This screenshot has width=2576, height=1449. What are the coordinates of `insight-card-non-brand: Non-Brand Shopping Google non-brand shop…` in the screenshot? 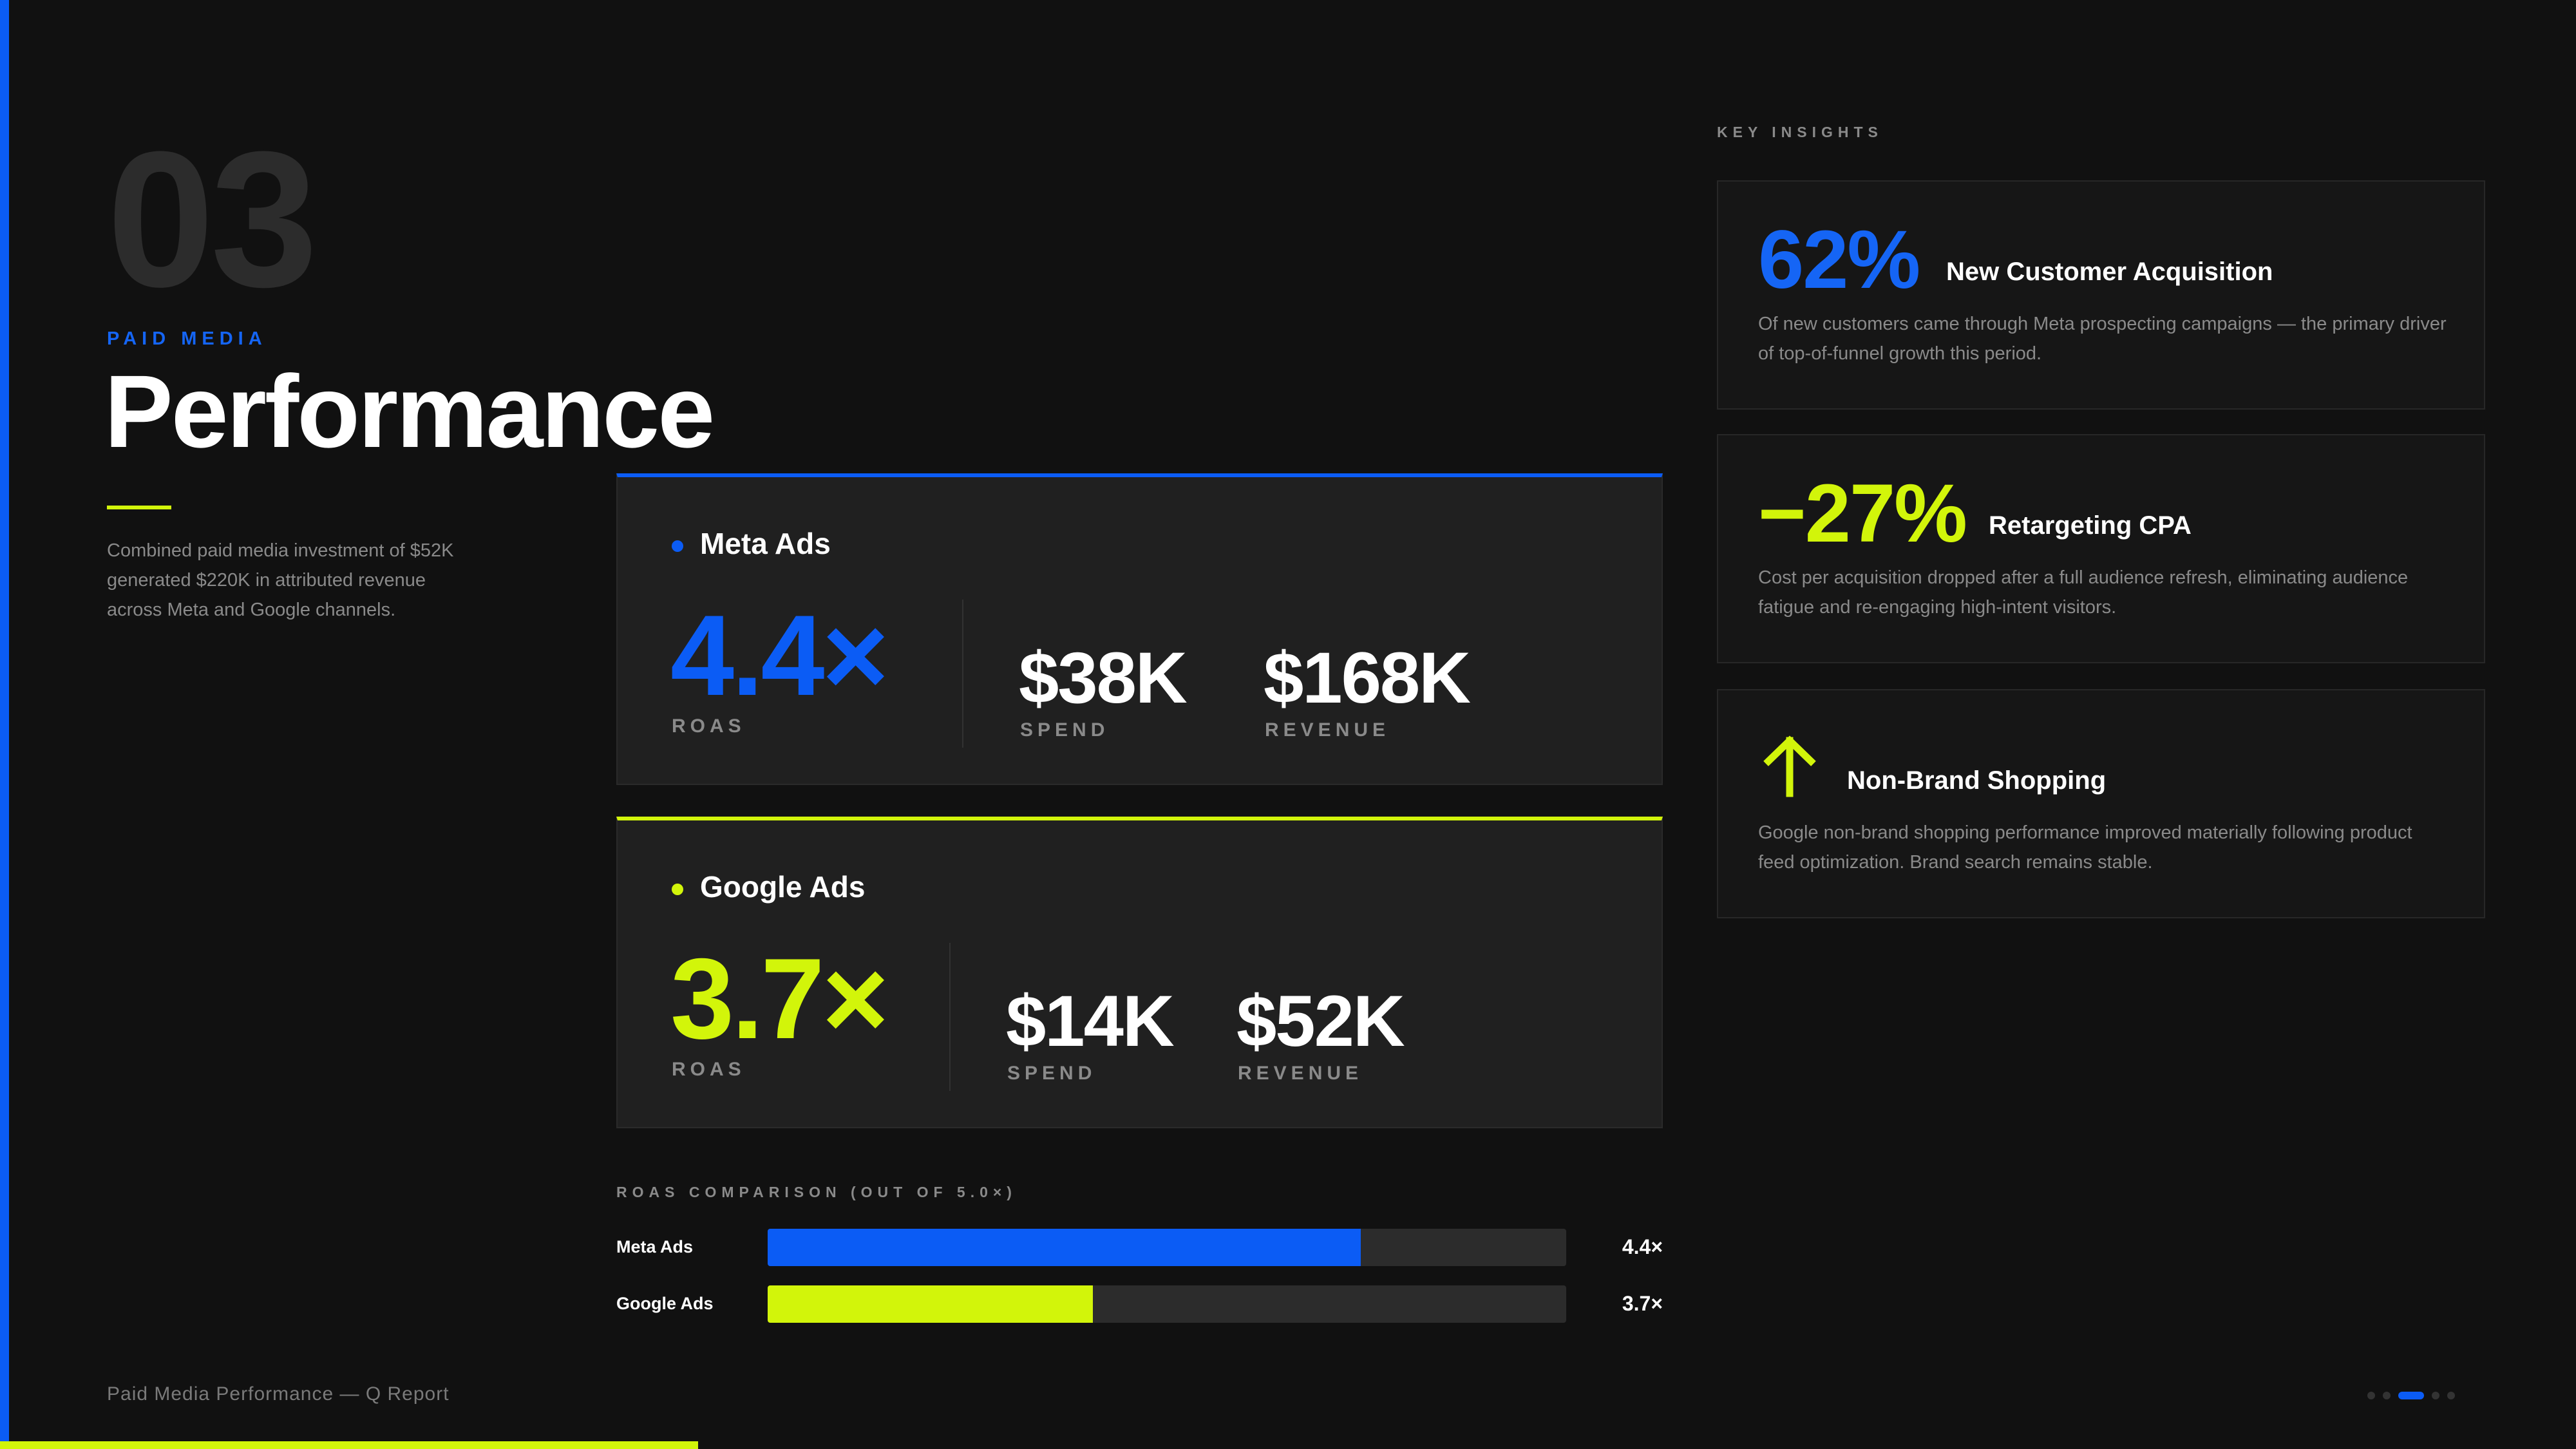 It's located at (2101, 804).